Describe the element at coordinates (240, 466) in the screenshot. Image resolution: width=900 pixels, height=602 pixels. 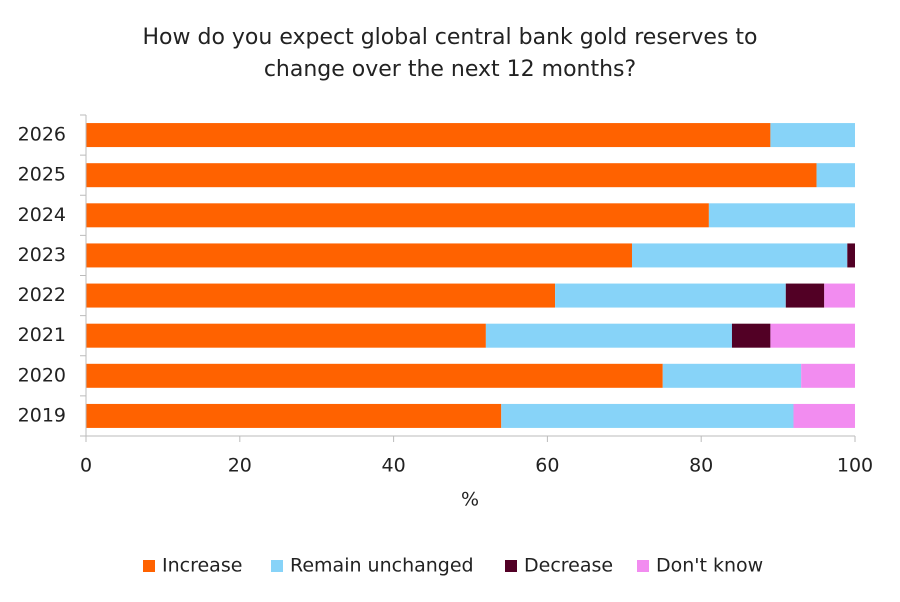
I see `x-tick-label: 20` at that location.